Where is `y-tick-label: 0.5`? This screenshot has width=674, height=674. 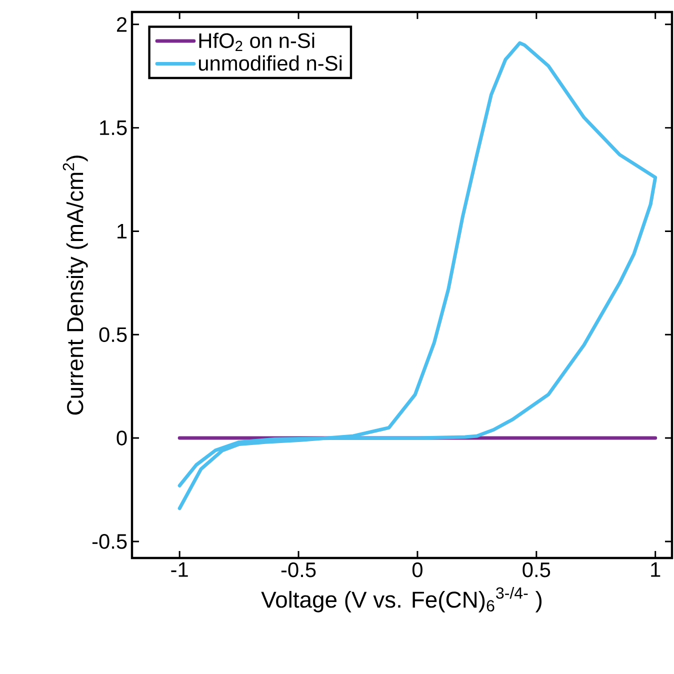
y-tick-label: 0.5 is located at coordinates (113, 334).